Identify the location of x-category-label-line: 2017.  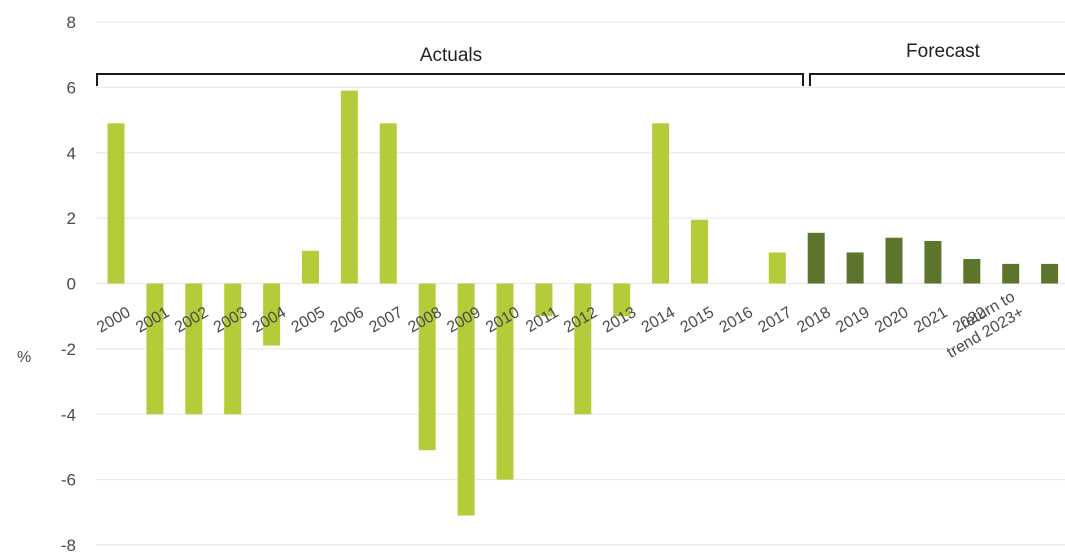
(774, 320).